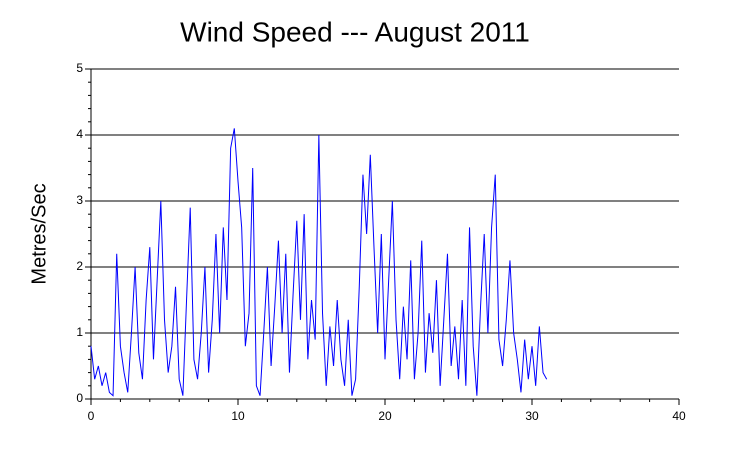 This screenshot has height=449, width=735. Describe the element at coordinates (79, 134) in the screenshot. I see `y-tick-label: 4` at that location.